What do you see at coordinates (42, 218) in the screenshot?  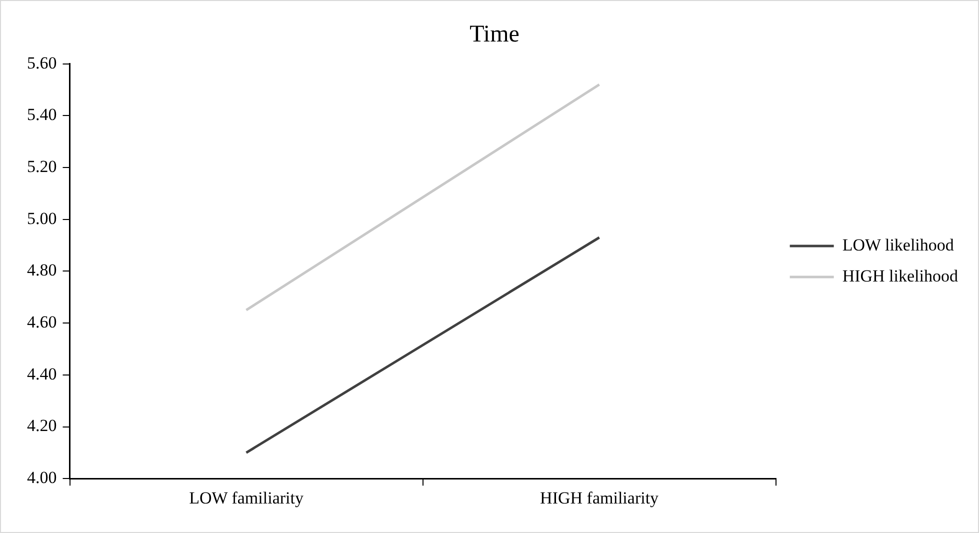 I see `y-tick-label: 5.00` at bounding box center [42, 218].